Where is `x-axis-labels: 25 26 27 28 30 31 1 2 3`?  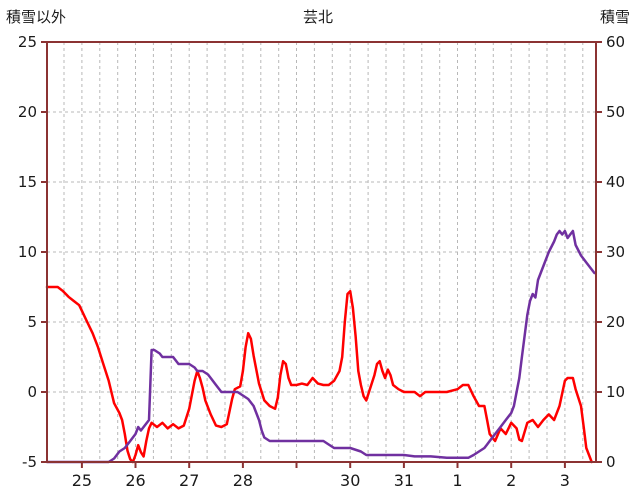 x-axis-labels: 25 26 27 28 30 31 1 2 3 is located at coordinates (321, 480).